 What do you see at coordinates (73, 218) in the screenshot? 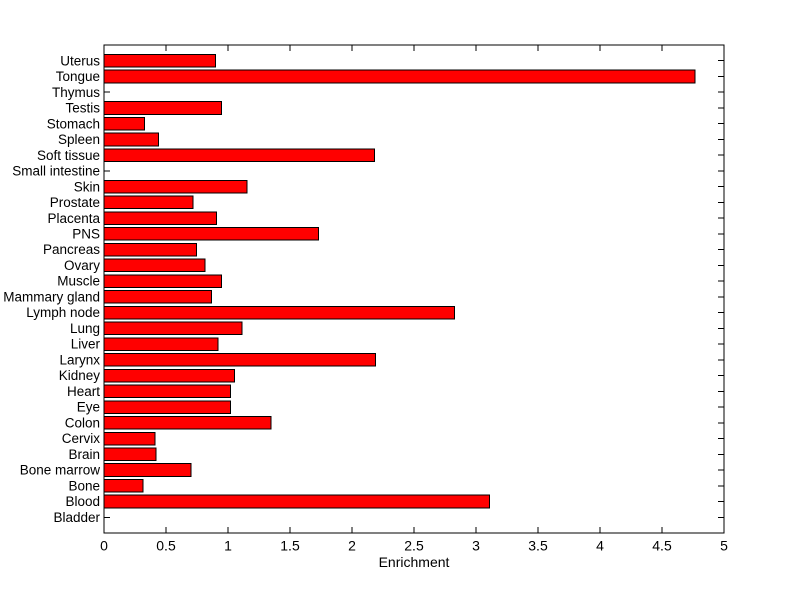
I see `svg-text: Placenta` at bounding box center [73, 218].